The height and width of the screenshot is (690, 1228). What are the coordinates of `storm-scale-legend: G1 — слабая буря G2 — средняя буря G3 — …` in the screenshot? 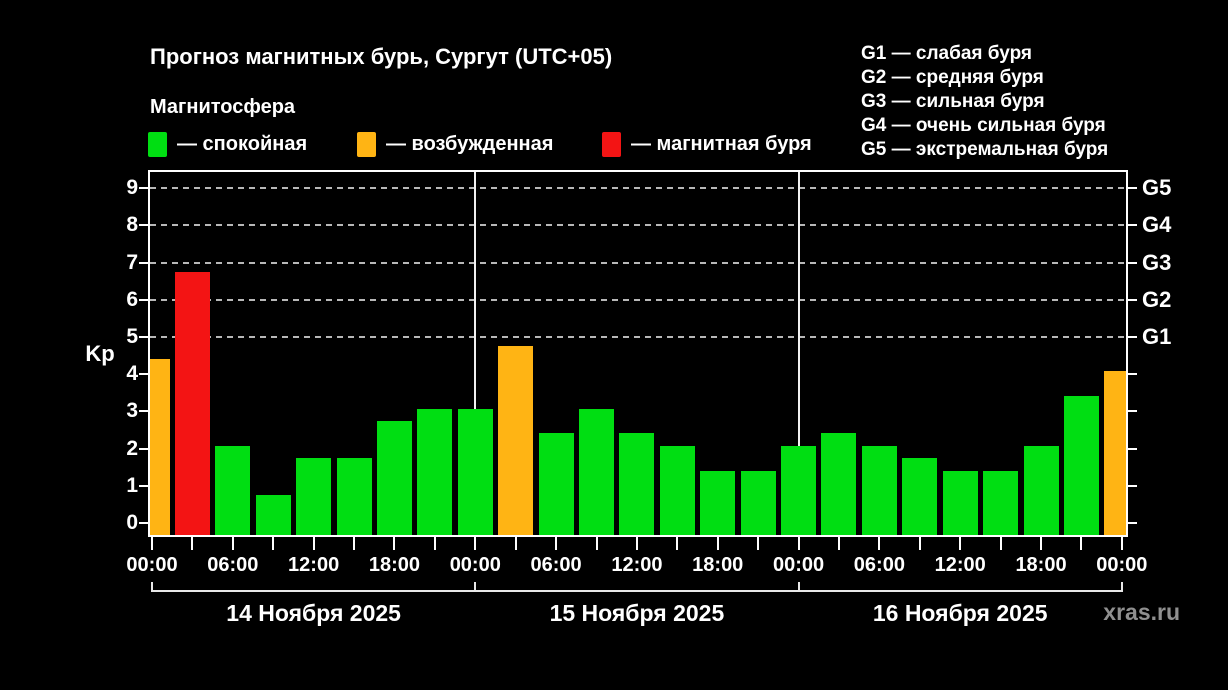 It's located at (984, 102).